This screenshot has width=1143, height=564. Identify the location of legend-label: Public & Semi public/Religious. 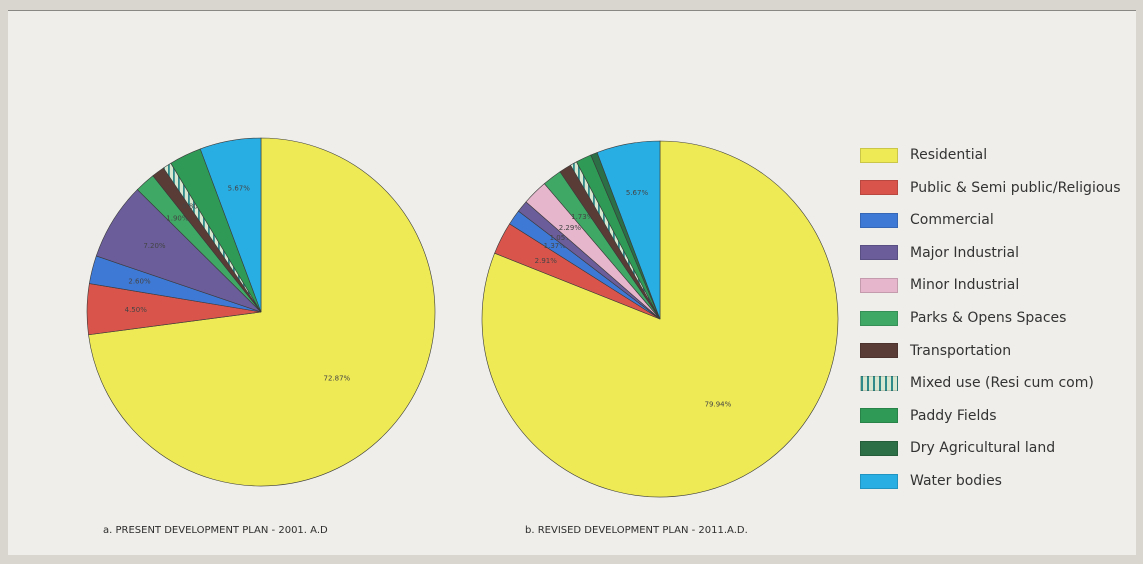
(1015, 187).